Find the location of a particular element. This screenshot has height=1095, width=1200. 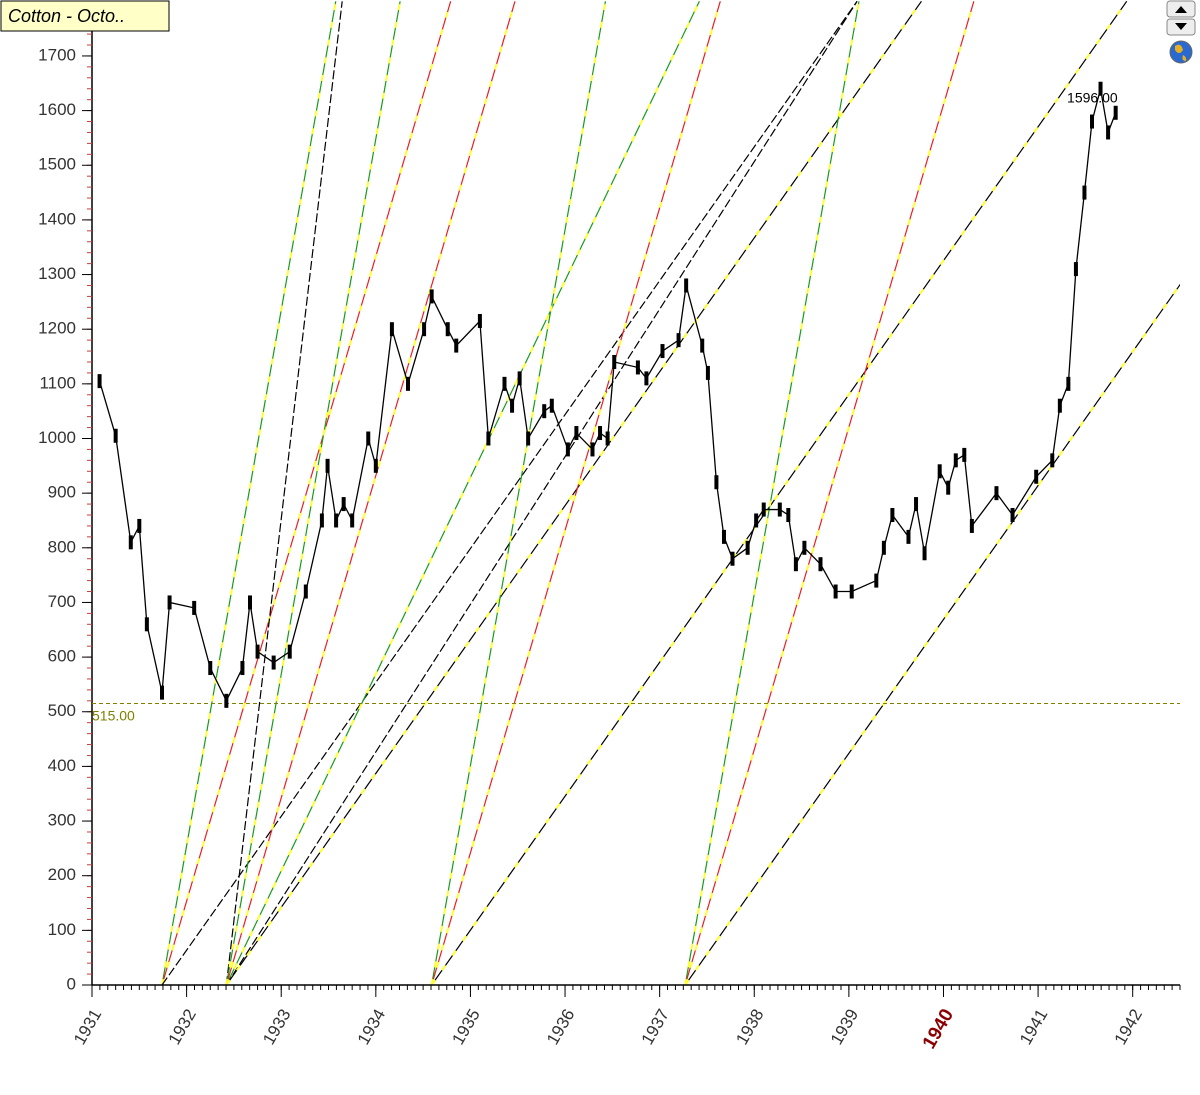

scroll-buttons is located at coordinates (1181, 32).